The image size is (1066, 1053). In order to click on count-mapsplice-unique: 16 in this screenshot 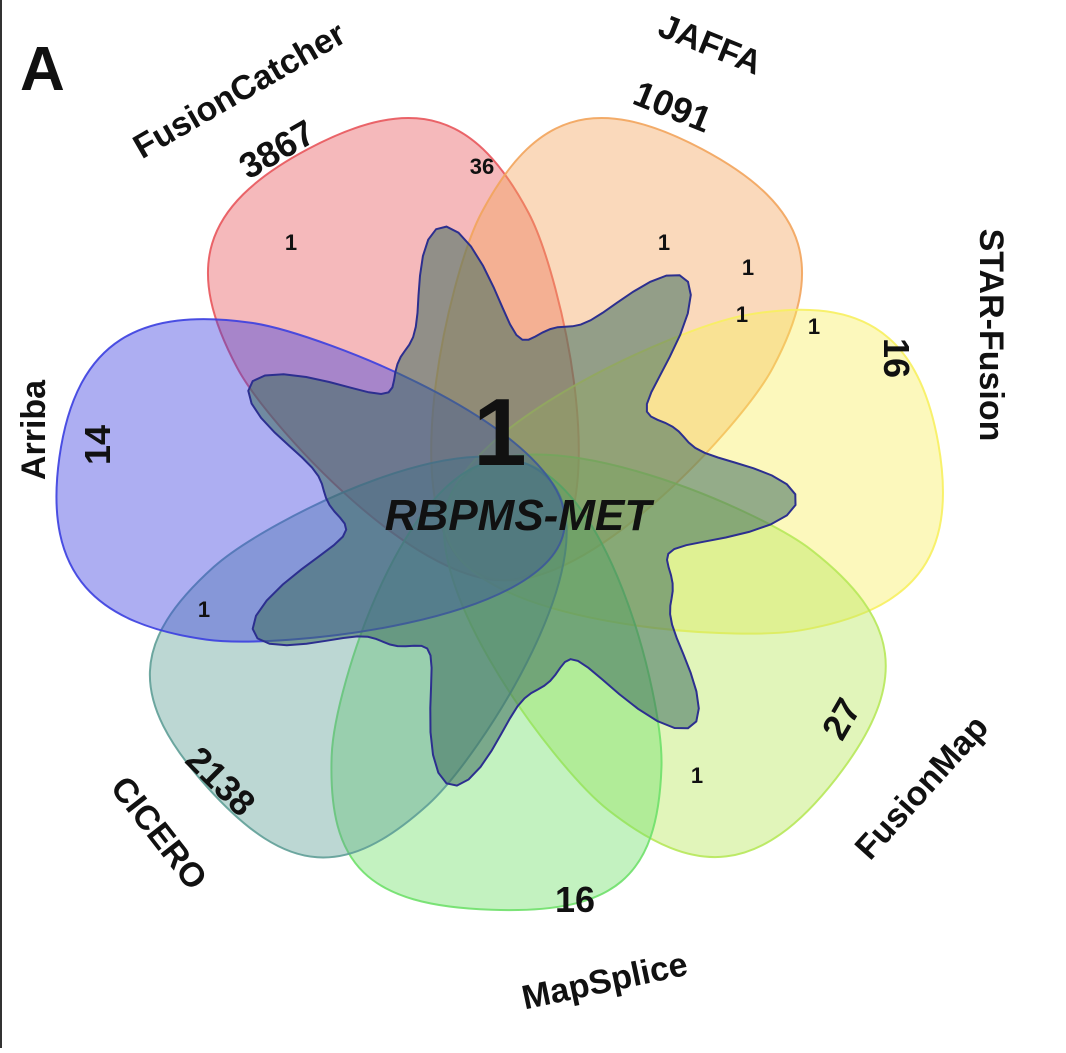, I will do `click(575, 899)`.